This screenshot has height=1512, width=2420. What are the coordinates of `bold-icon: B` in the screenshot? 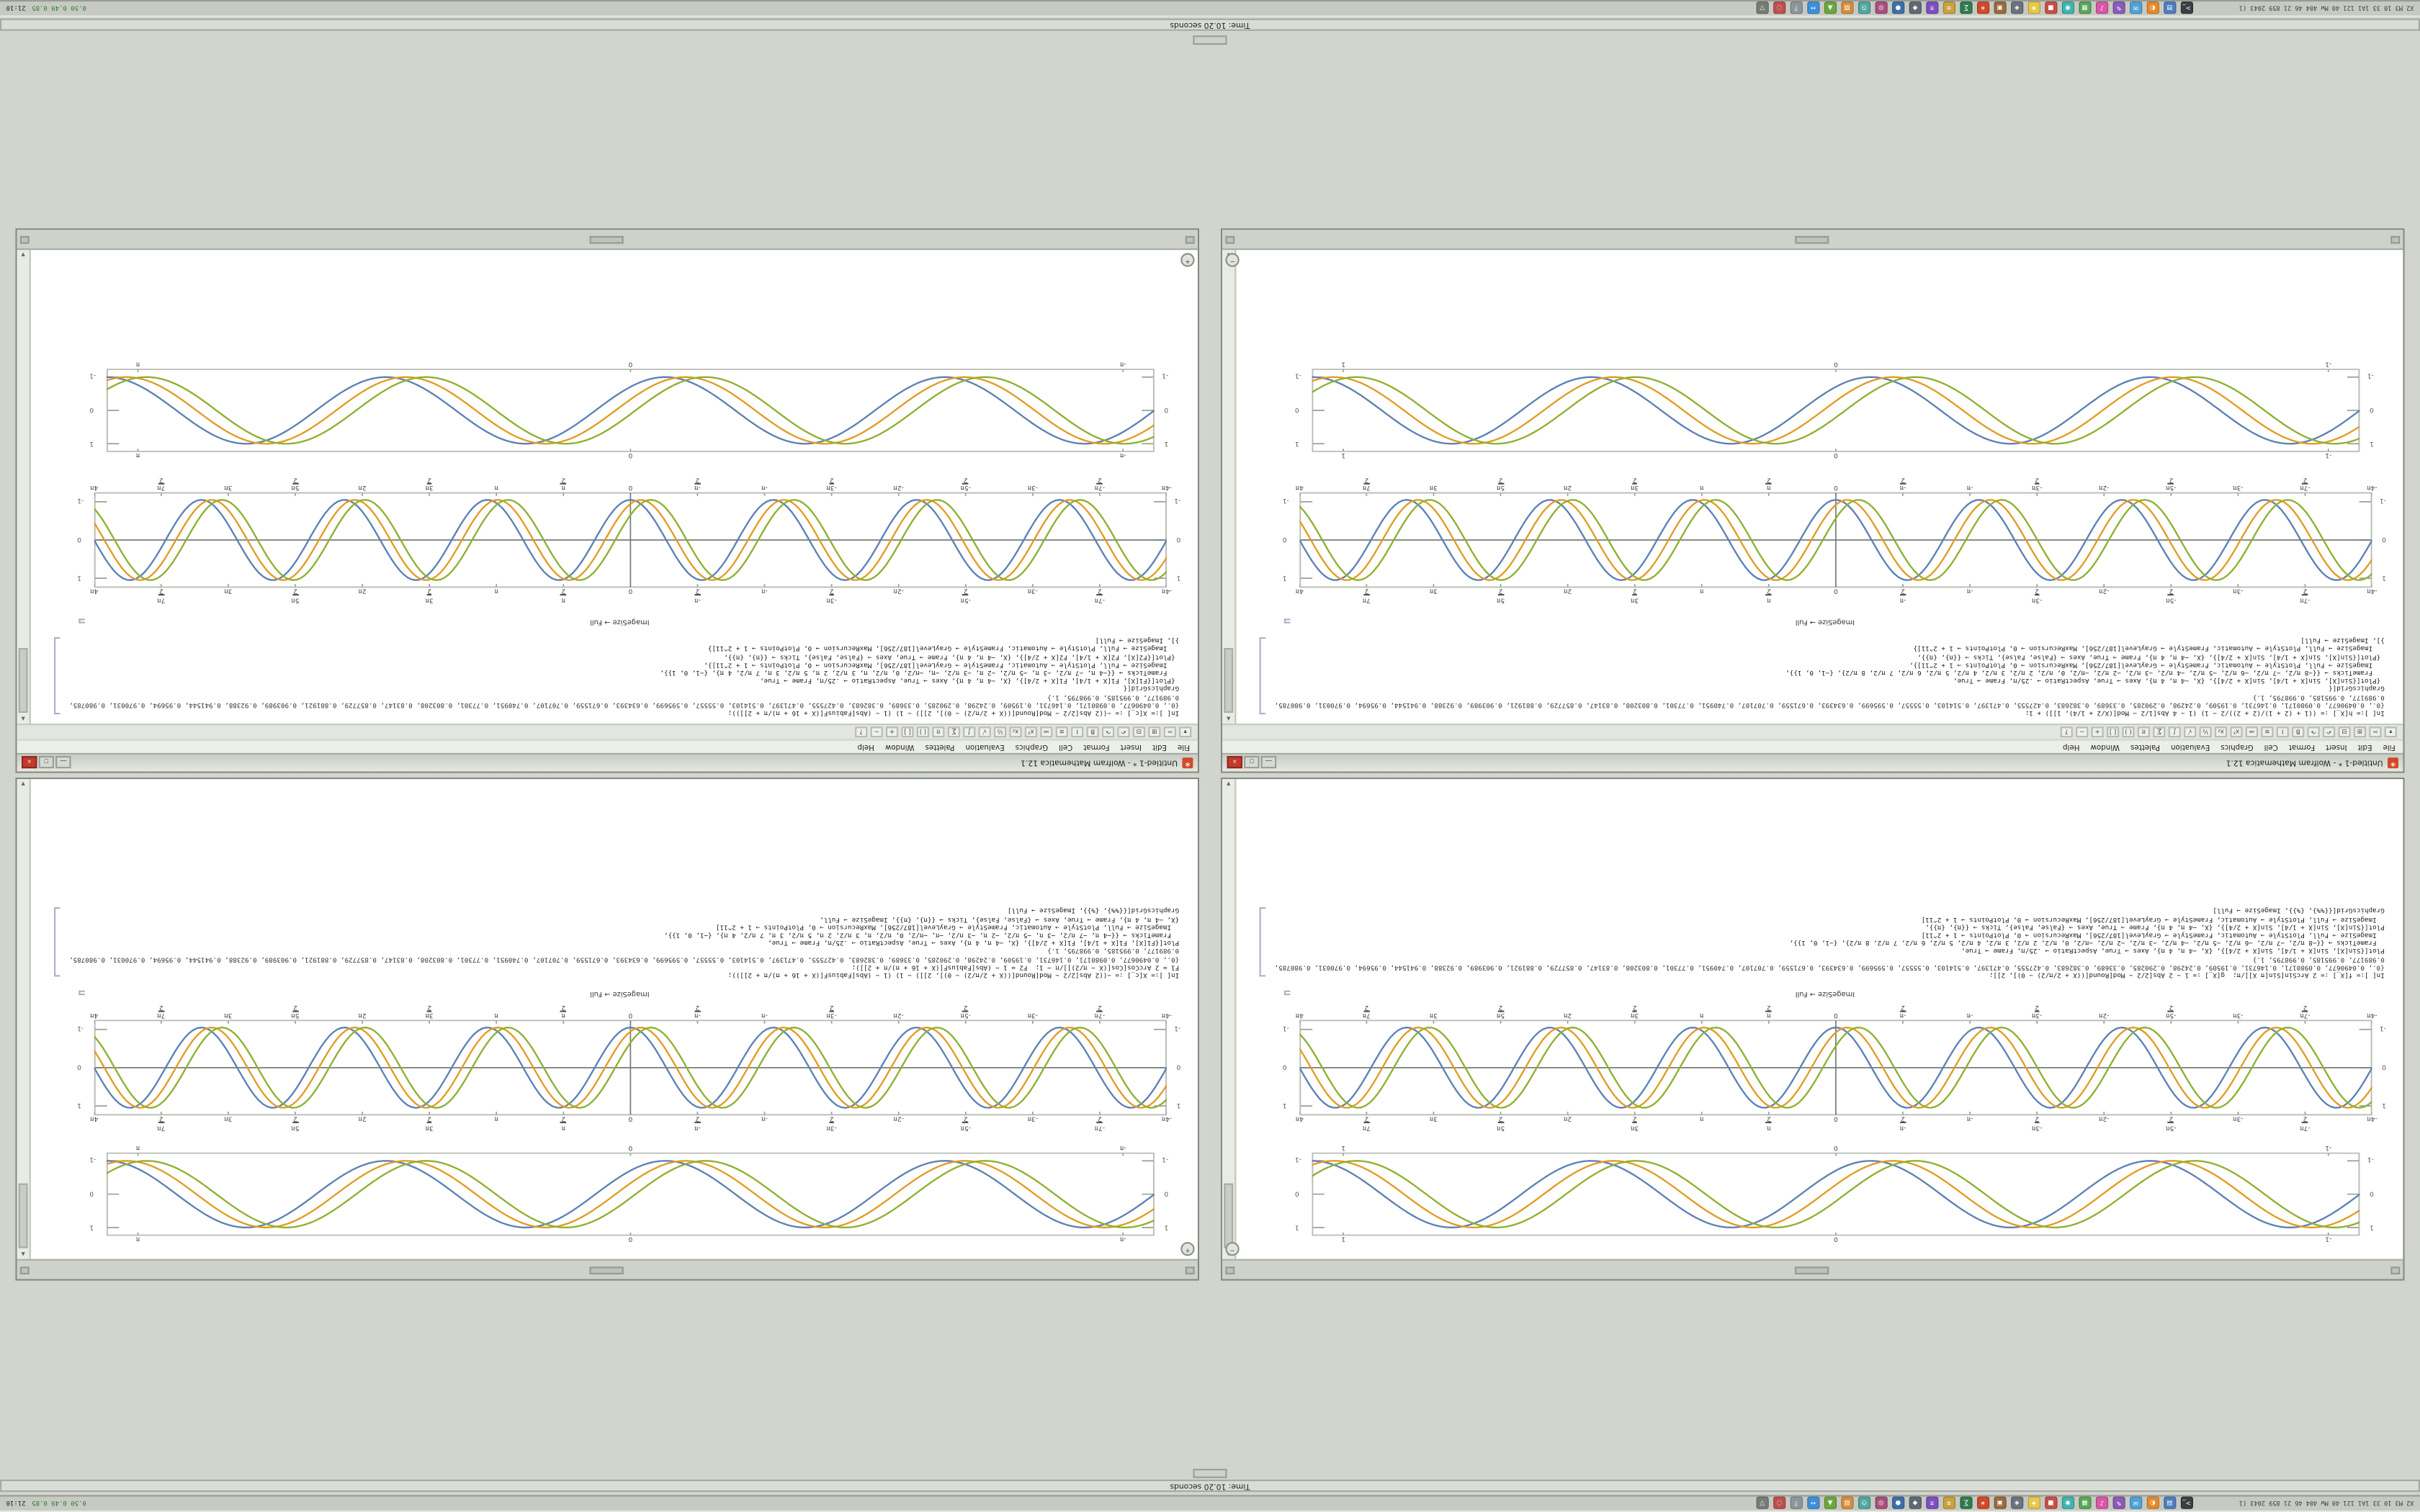 It's located at (2298, 732).